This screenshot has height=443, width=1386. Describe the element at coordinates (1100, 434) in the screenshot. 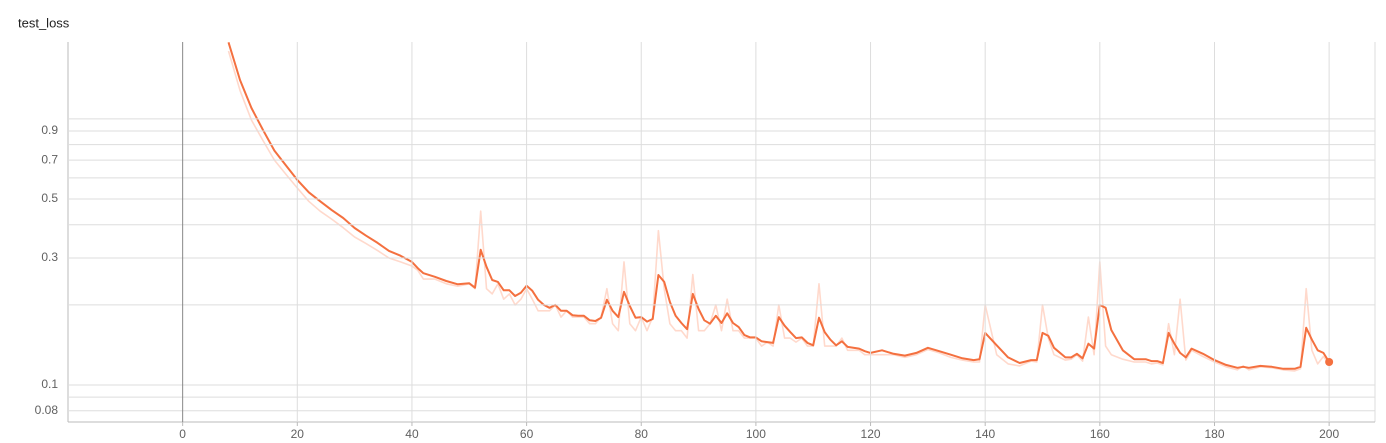

I see `x-tick-label: 160` at that location.